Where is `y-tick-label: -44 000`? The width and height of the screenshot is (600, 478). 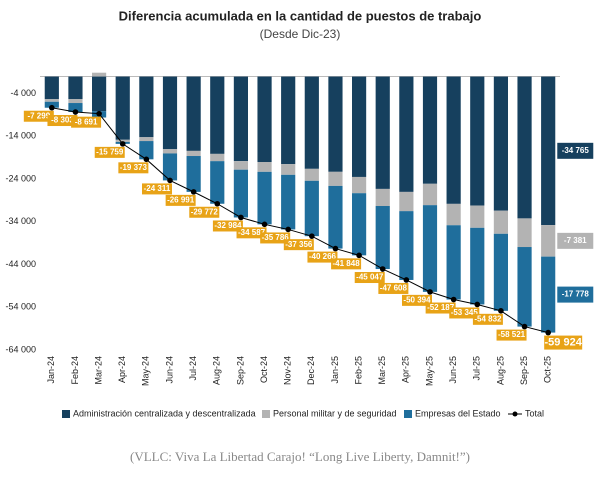
y-tick-label: -44 000 is located at coordinates (20, 264).